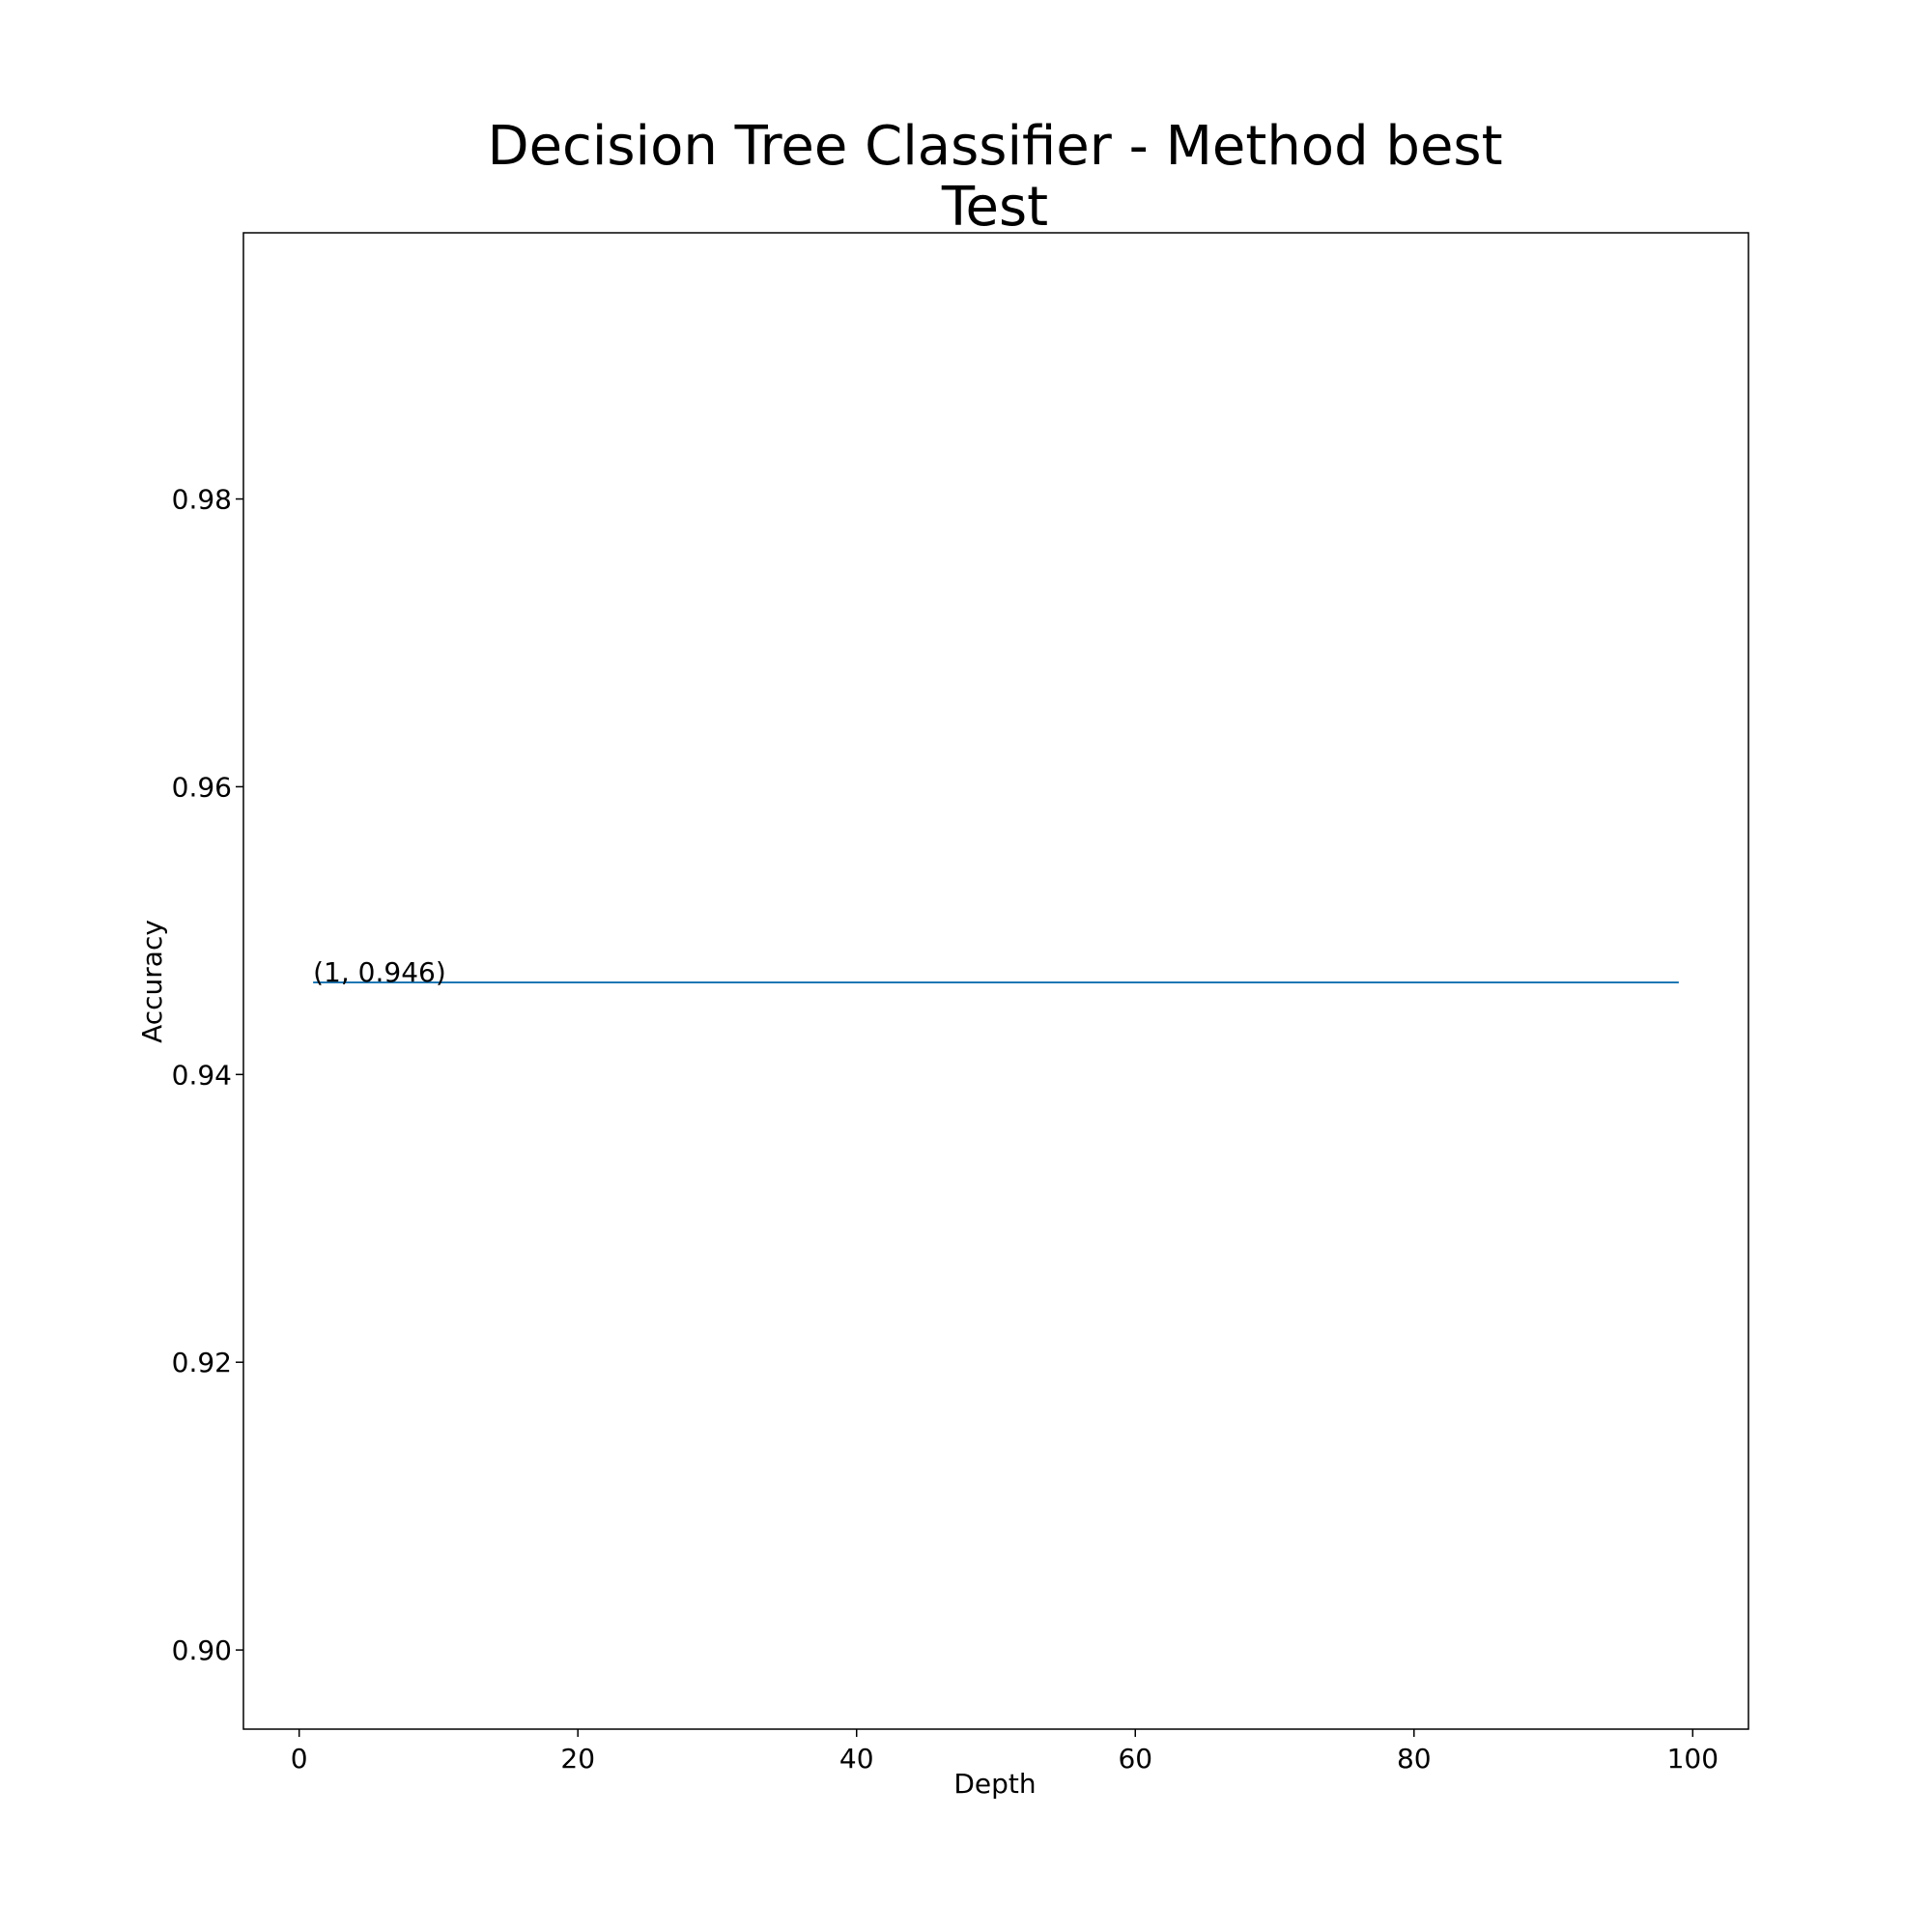 The width and height of the screenshot is (1932, 1932). I want to click on x-axis-label: Depth, so click(995, 1784).